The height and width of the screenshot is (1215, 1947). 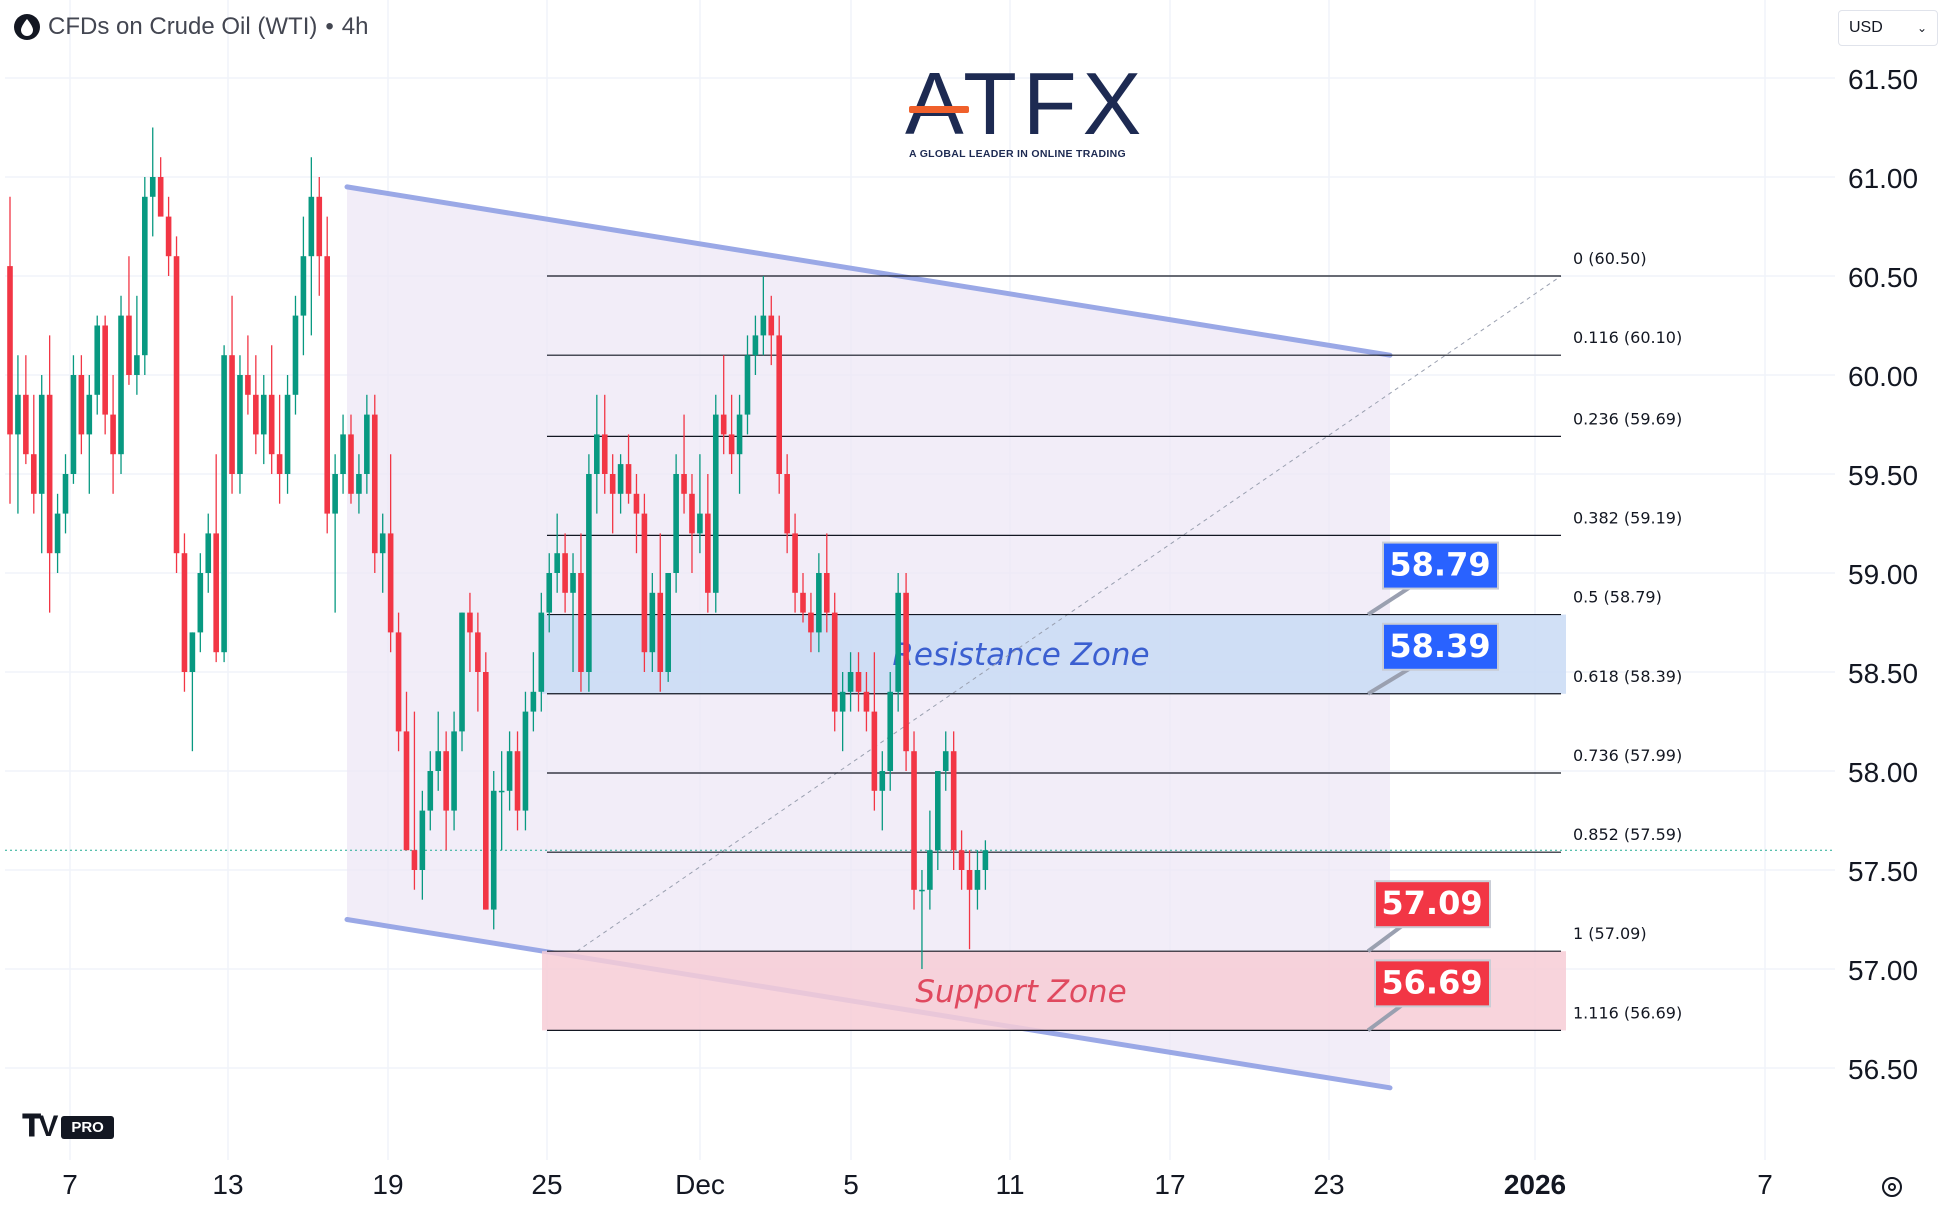 What do you see at coordinates (27, 27) in the screenshot?
I see `oil-drop-icon` at bounding box center [27, 27].